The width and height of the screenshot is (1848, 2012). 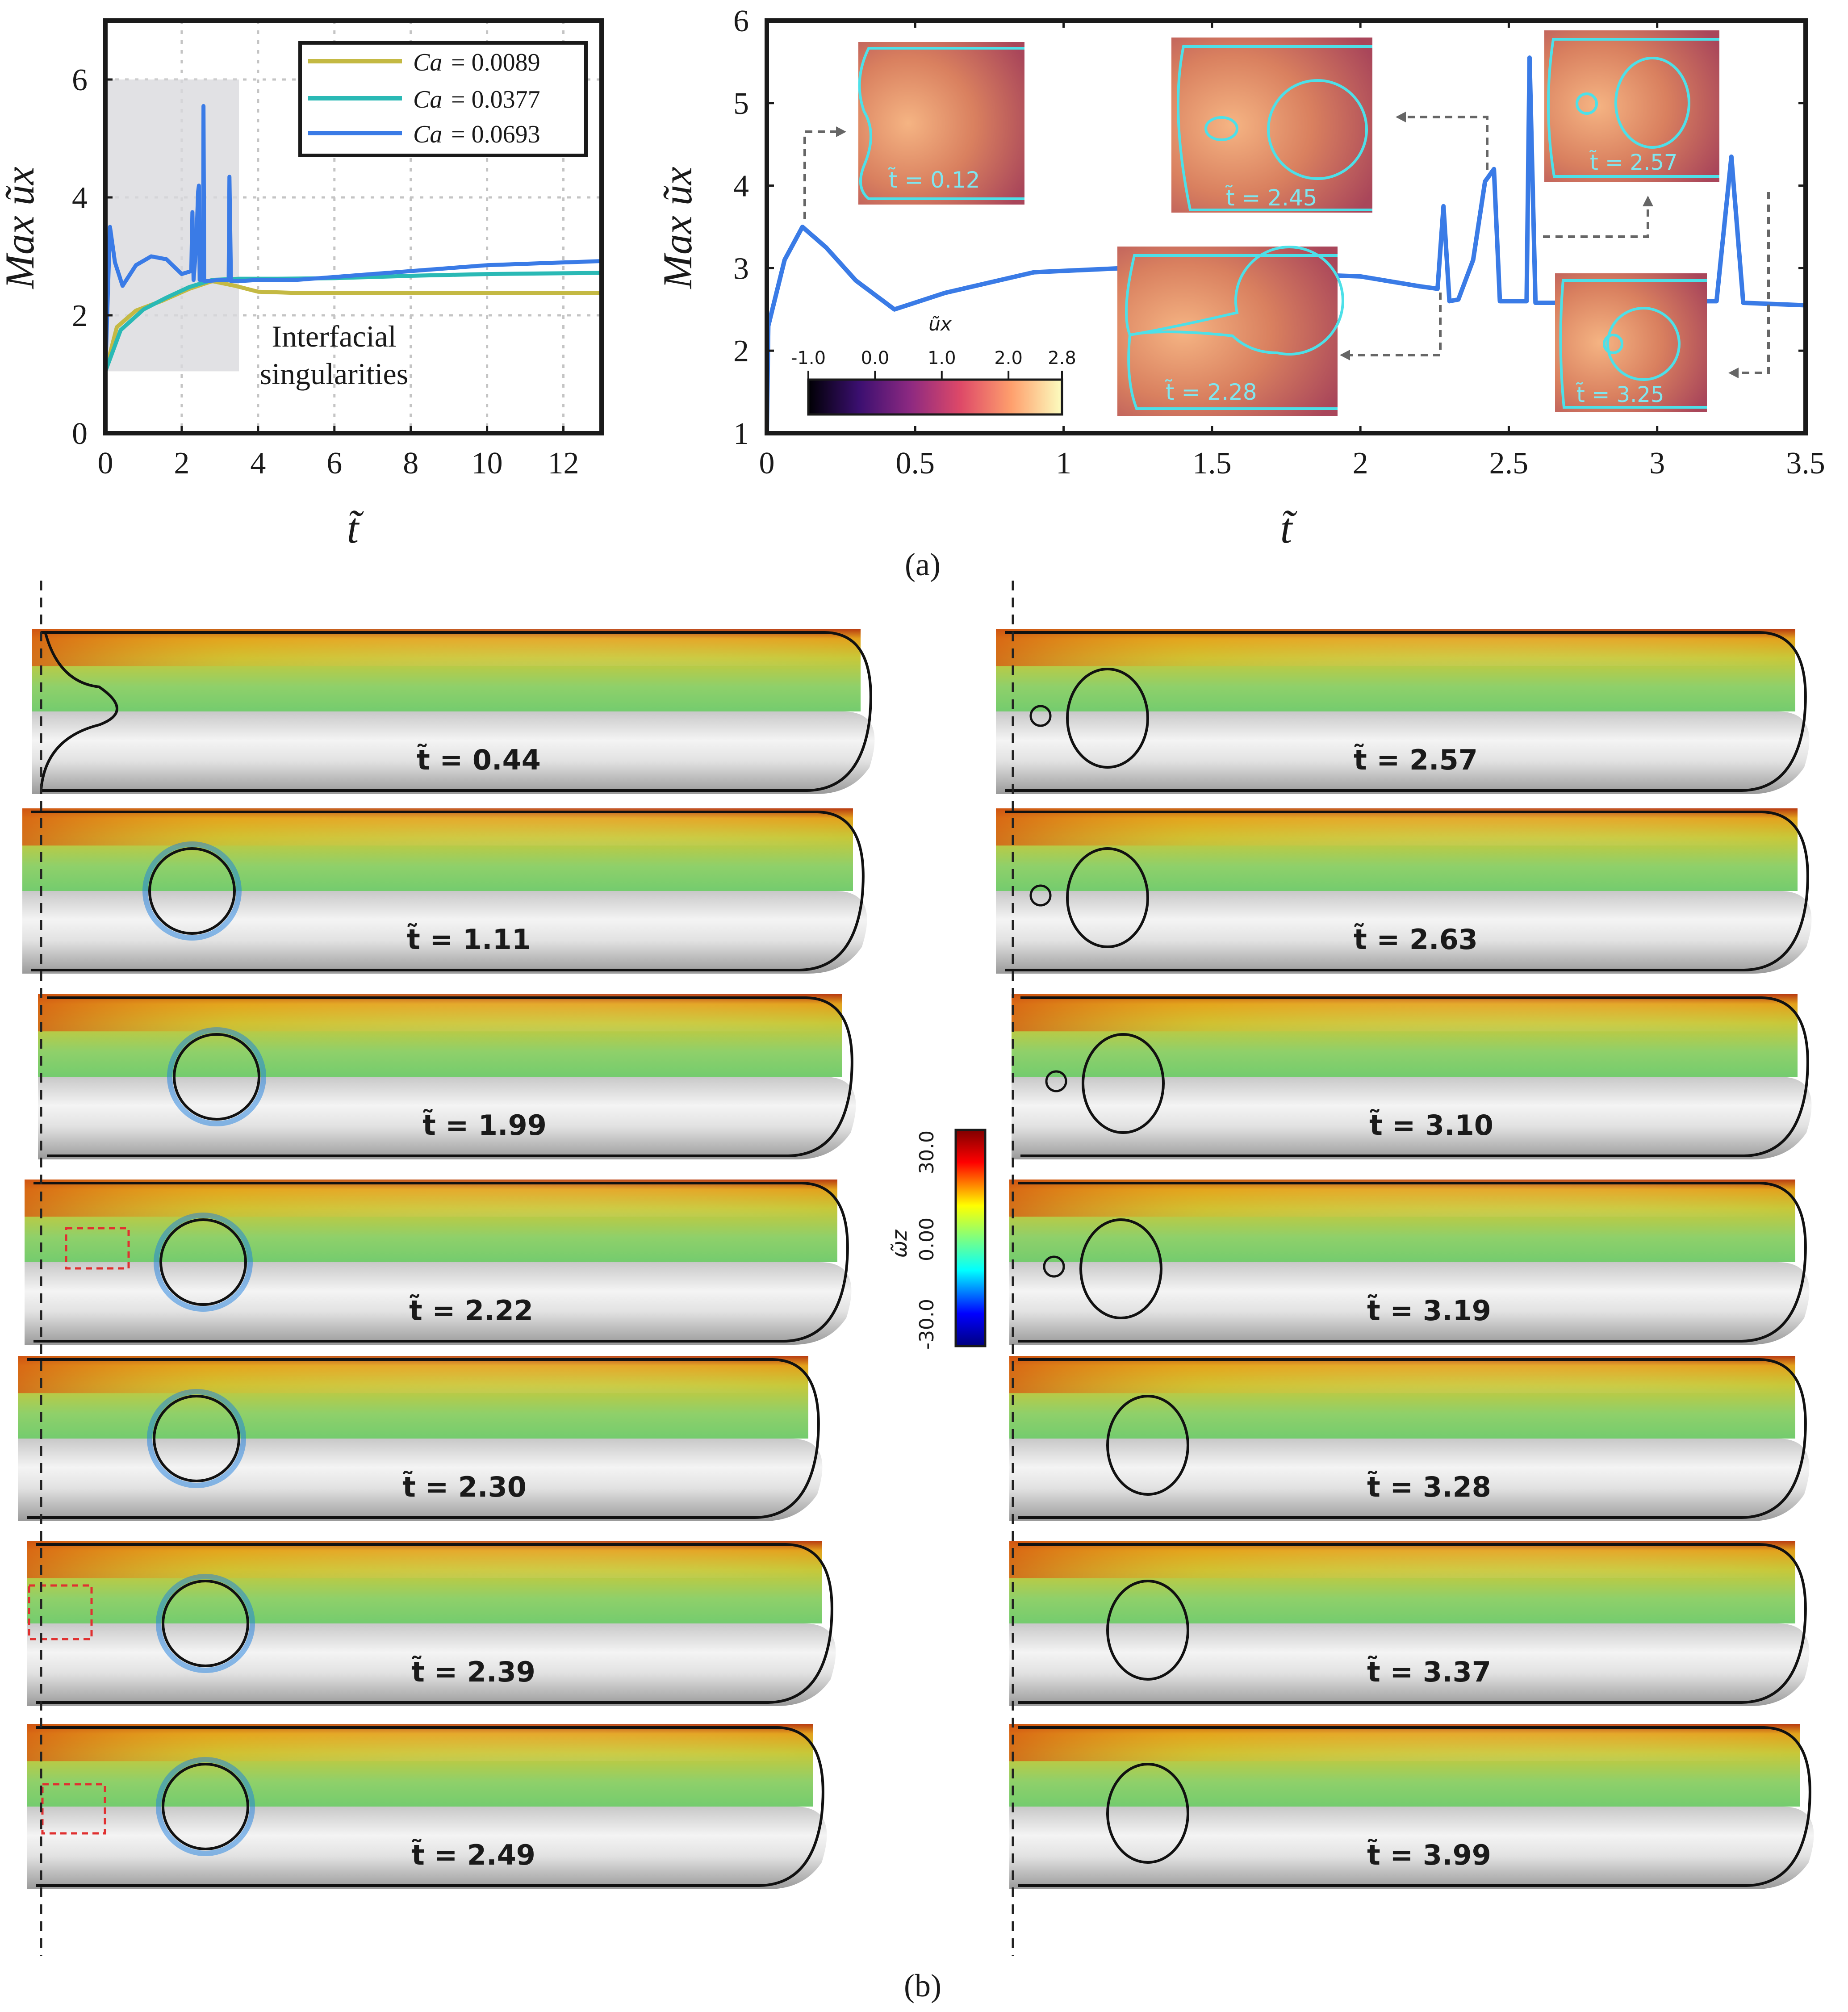 I want to click on snapshot-time-label: t̃ = 2.39, so click(x=473, y=1672).